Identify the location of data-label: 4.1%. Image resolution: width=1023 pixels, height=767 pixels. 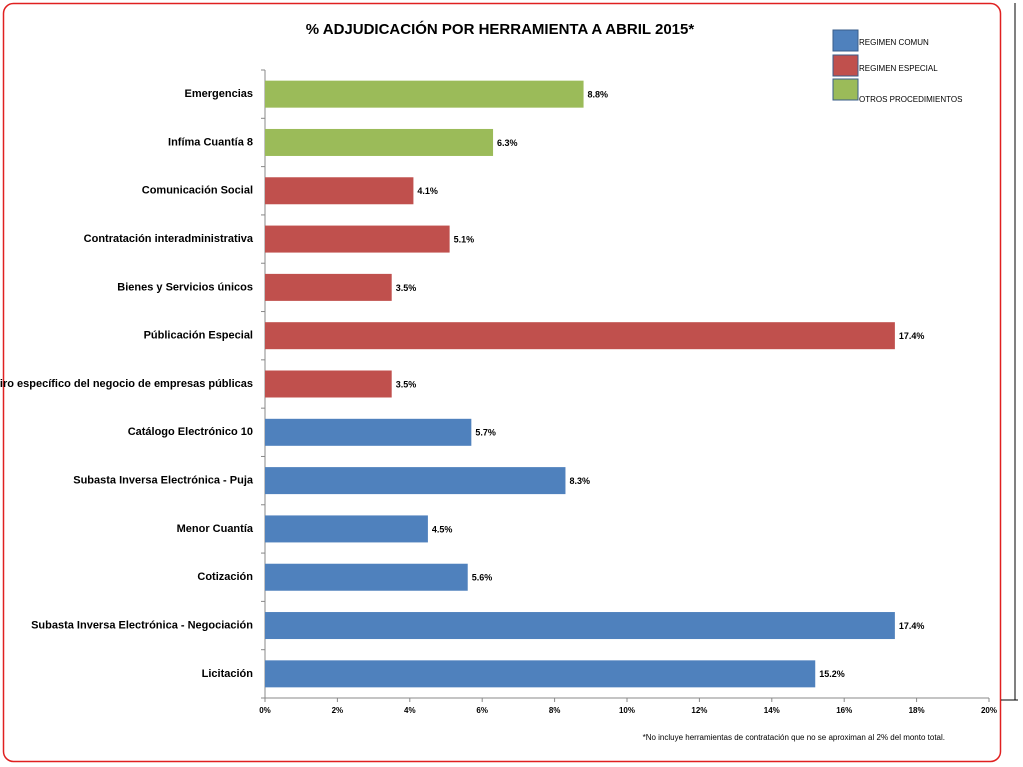
(427, 191).